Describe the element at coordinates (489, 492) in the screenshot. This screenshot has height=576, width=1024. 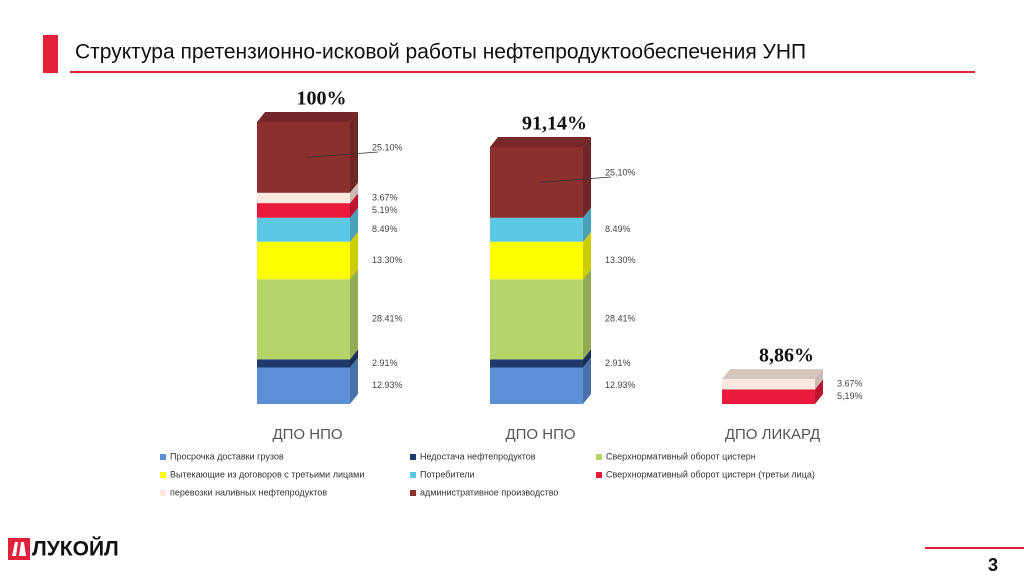
I see `legend-label: административное производство` at that location.